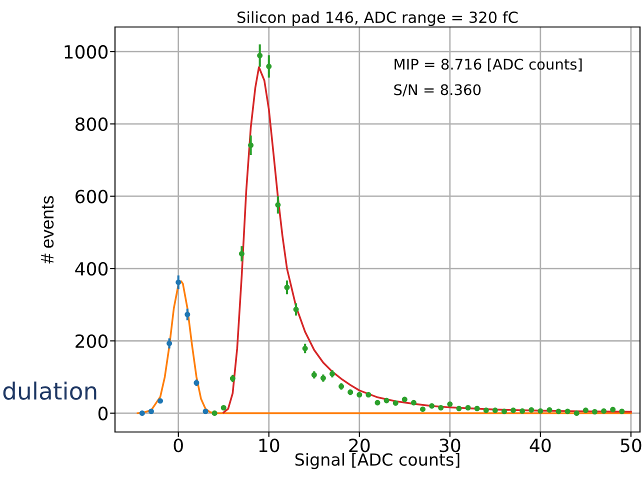 The image size is (644, 478). I want to click on x-axis-title: Signal [ADC counts], so click(377, 461).